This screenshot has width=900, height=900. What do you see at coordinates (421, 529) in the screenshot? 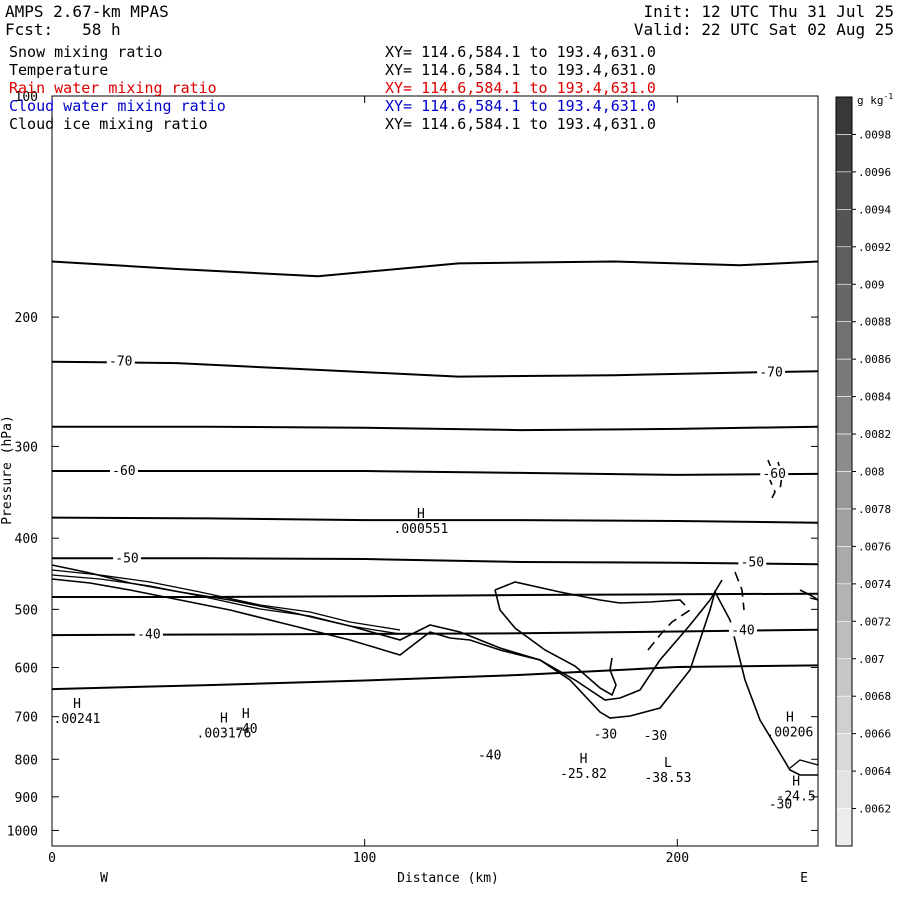
I see `extremum-value: .000551` at bounding box center [421, 529].